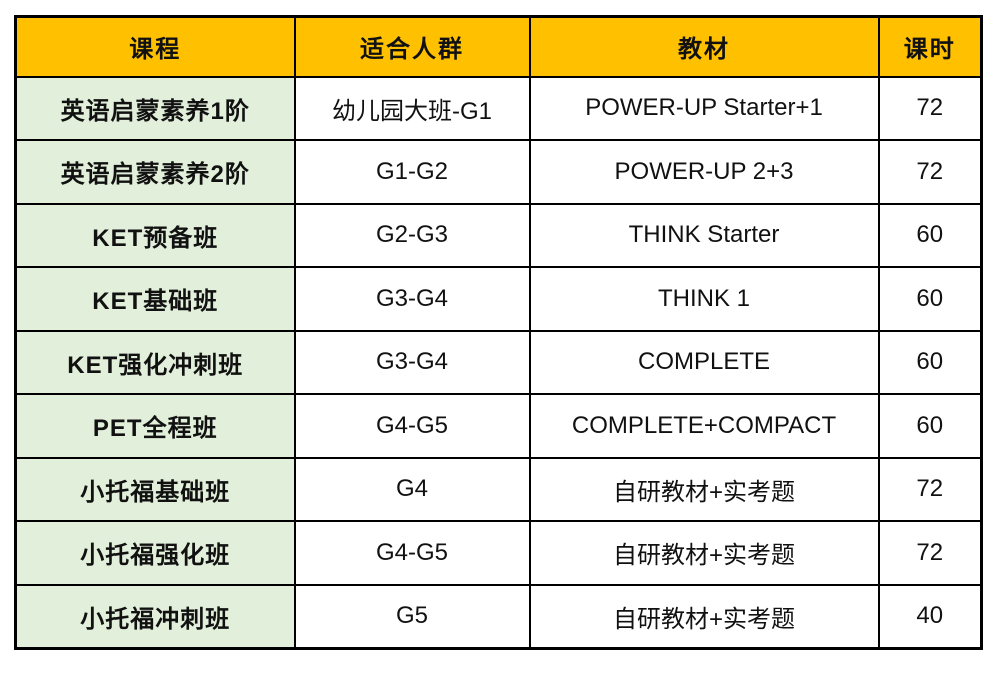  I want to click on table-row: 英语启蒙素养2阶 G1-G2 POWER-UP 2+3 72, so click(498, 172).